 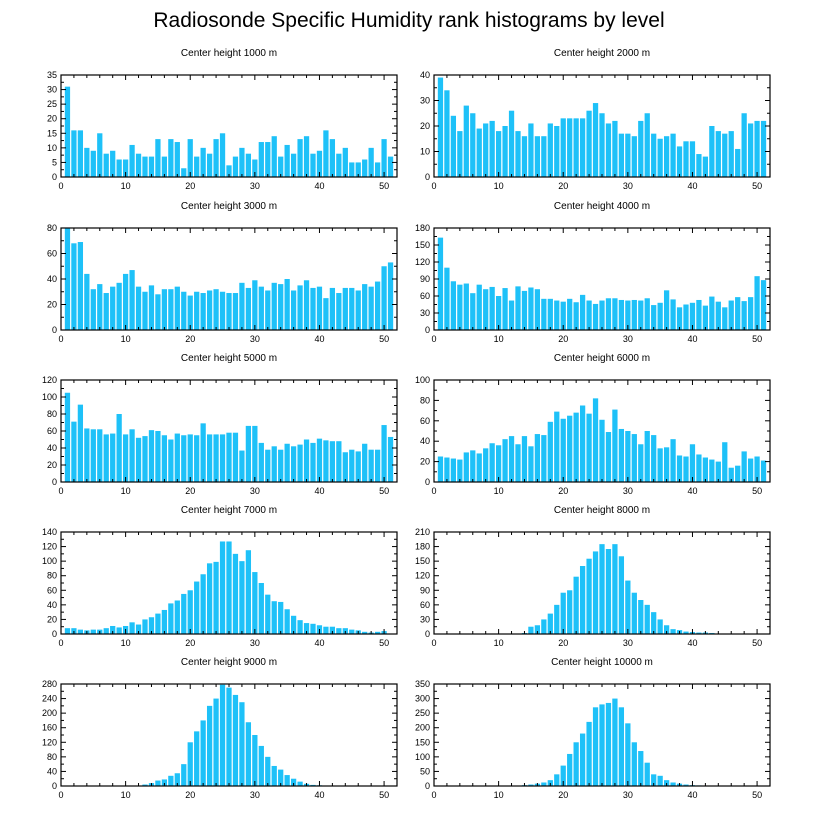 I want to click on y-tick-label: 140, so click(x=49, y=532).